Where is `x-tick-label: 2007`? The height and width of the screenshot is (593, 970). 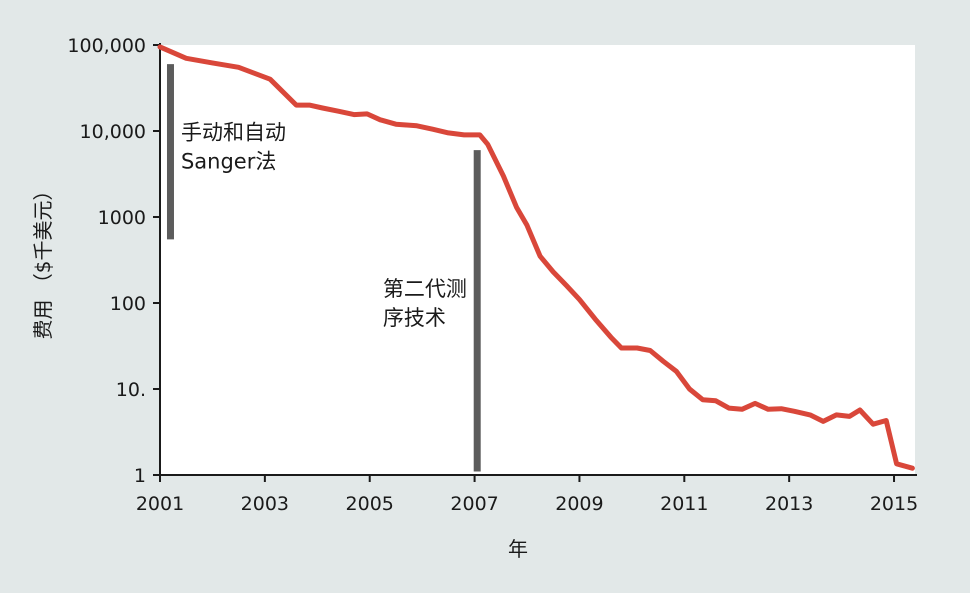 x-tick-label: 2007 is located at coordinates (474, 504).